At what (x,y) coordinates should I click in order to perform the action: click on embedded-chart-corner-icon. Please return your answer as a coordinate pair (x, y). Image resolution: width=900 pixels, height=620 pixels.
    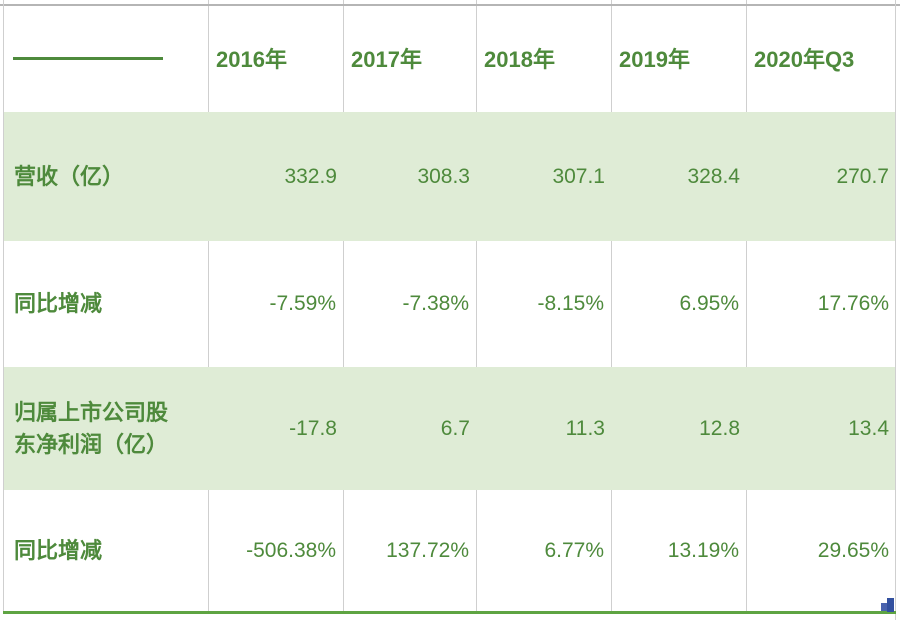
    Looking at the image, I should click on (887, 605).